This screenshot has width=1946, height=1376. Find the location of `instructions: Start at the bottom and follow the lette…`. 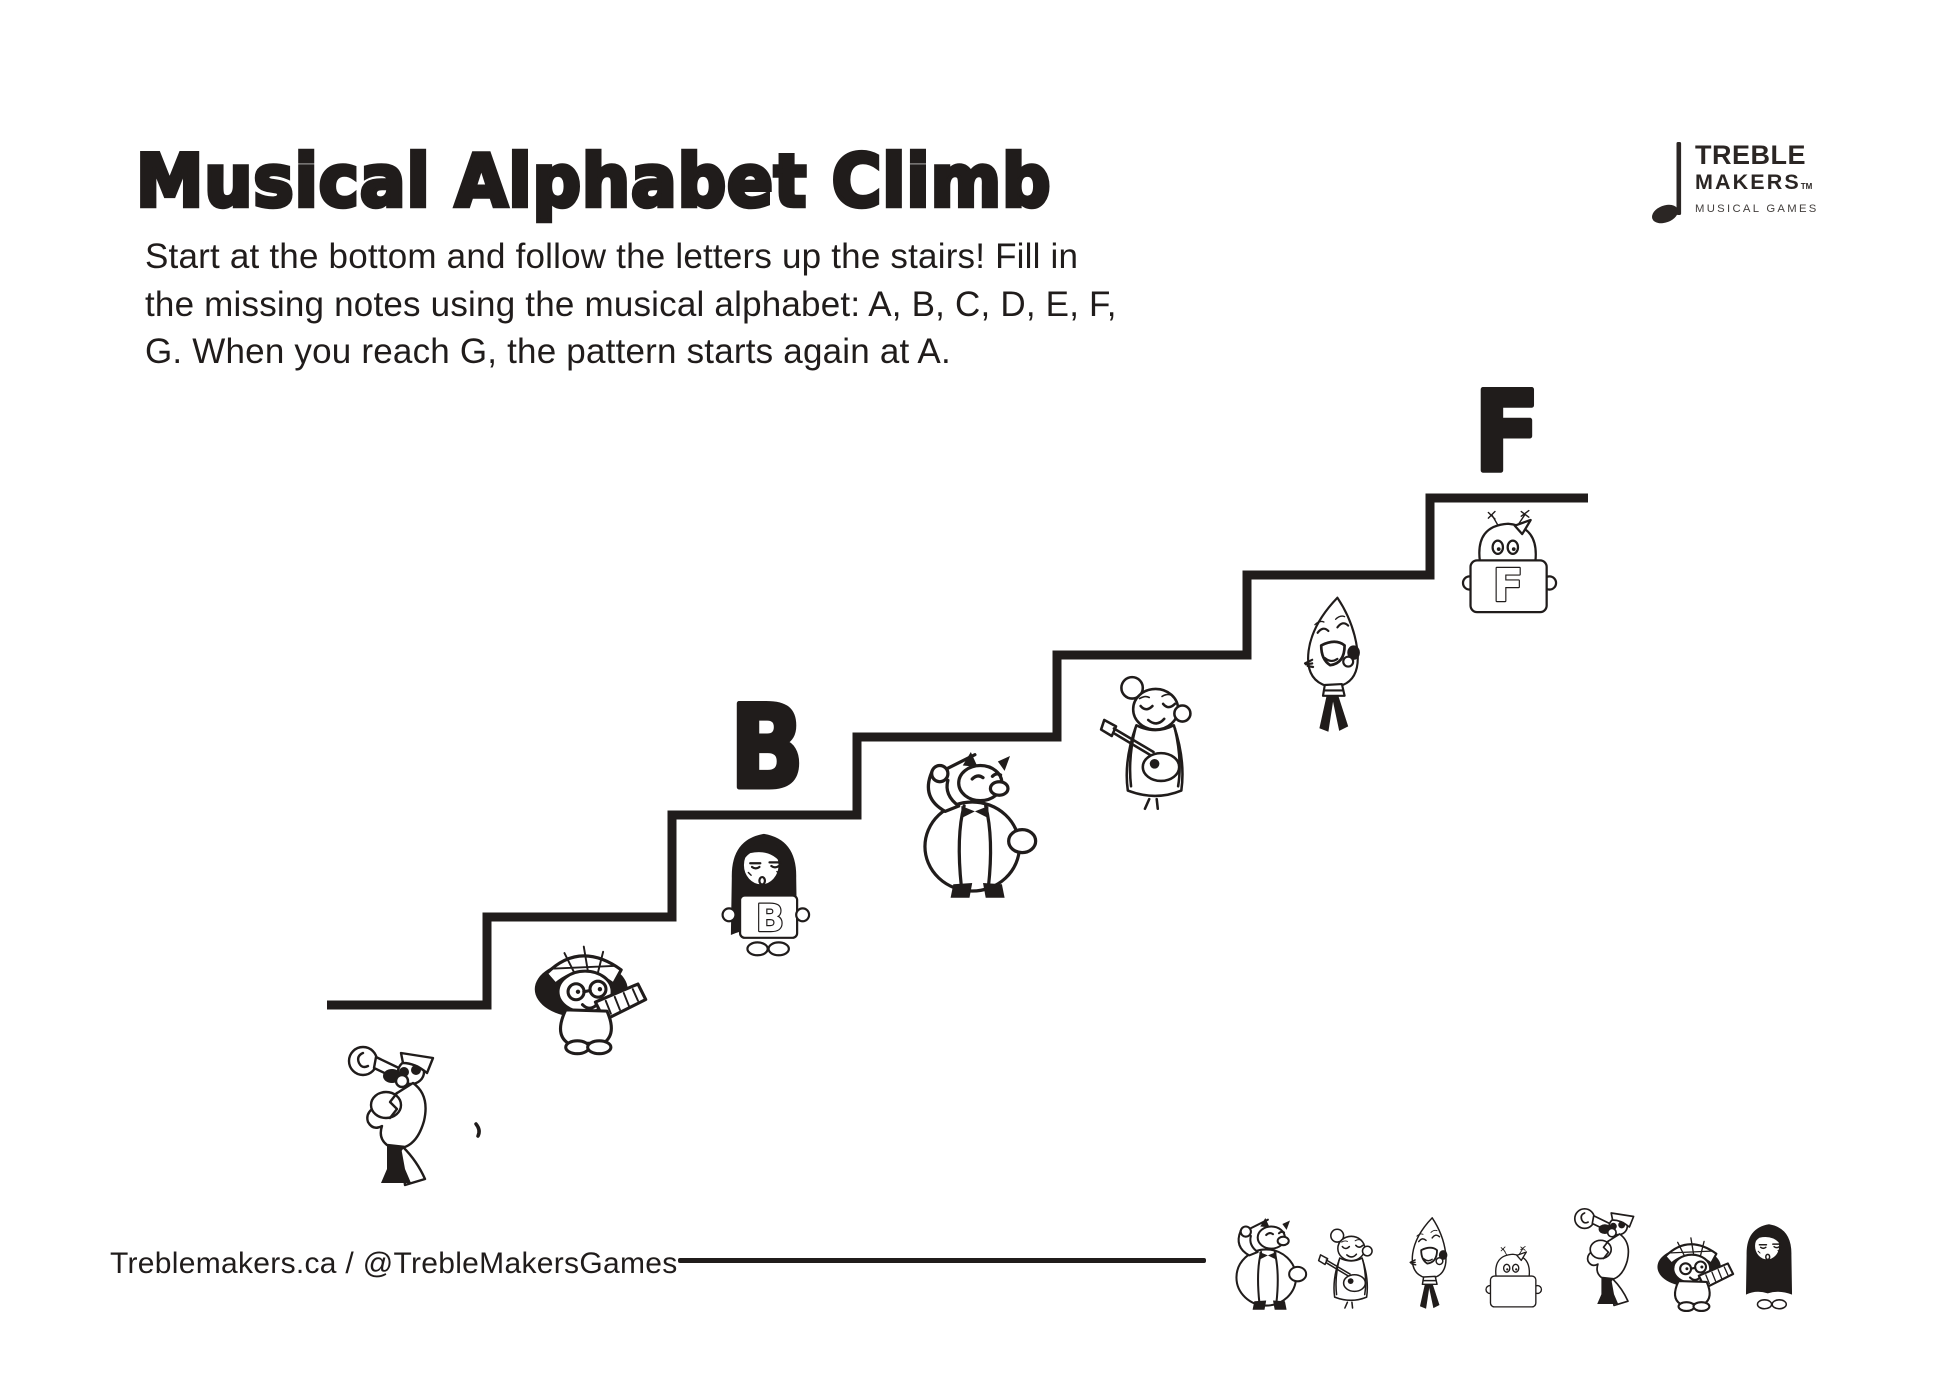

instructions: Start at the bottom and follow the lette… is located at coordinates (631, 304).